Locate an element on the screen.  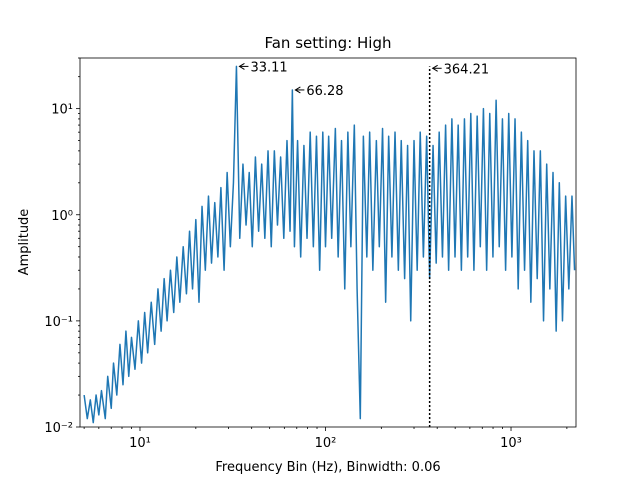
y-tick-label: 10⁰ is located at coordinates (62, 216).